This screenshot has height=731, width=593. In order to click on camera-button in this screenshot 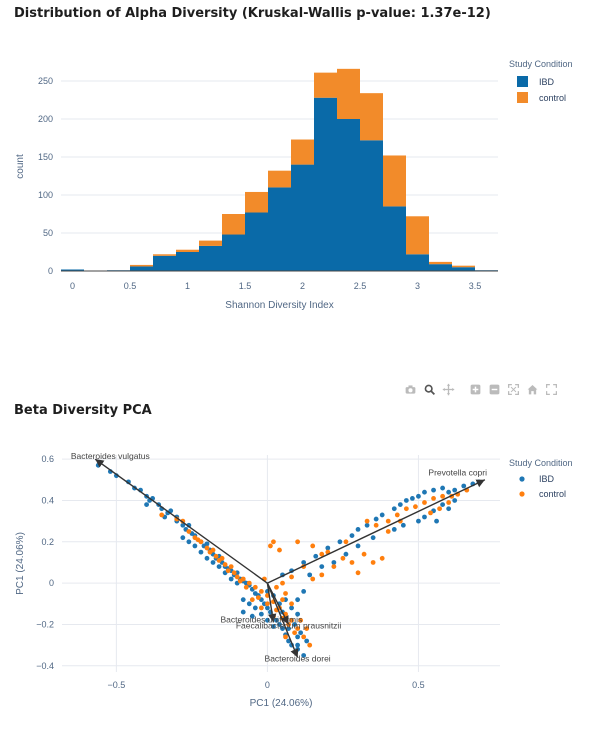, I will do `click(410, 389)`.